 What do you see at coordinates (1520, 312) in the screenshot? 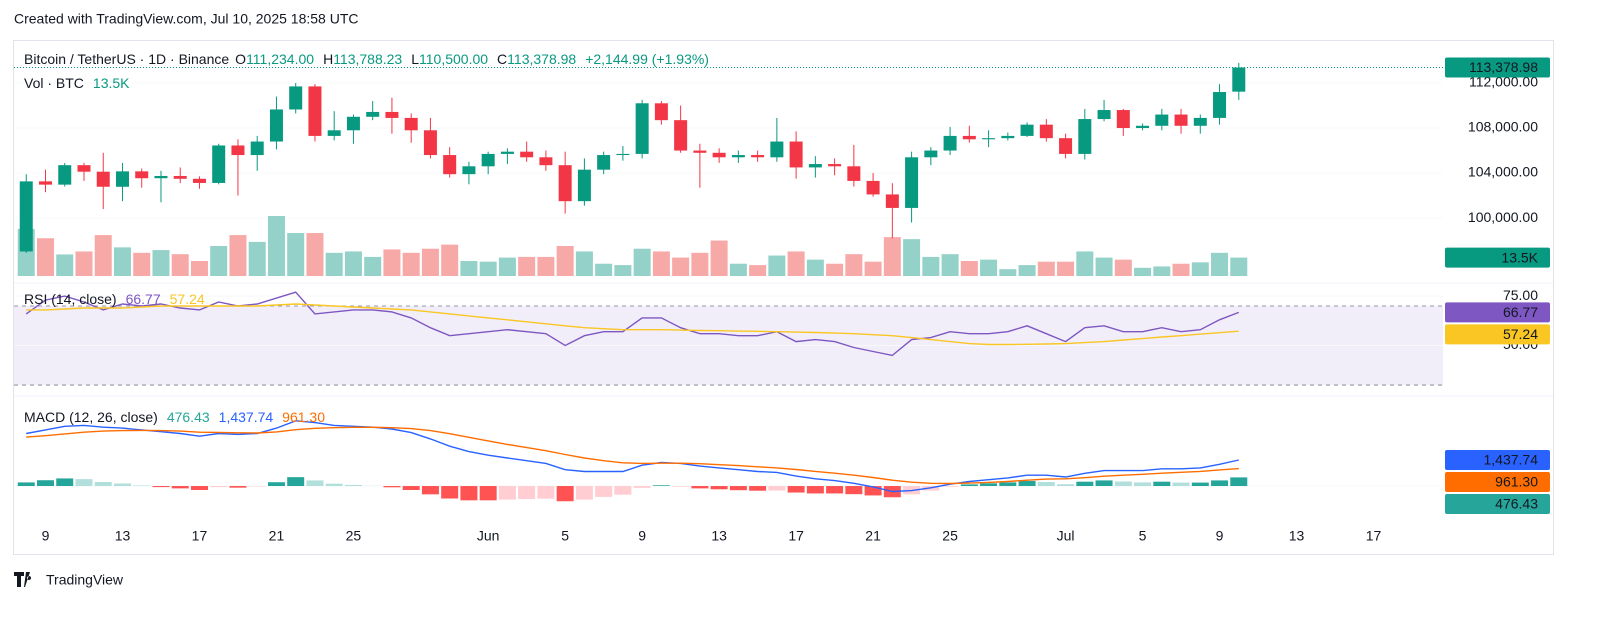
I see `value-tag-label: 66.77` at bounding box center [1520, 312].